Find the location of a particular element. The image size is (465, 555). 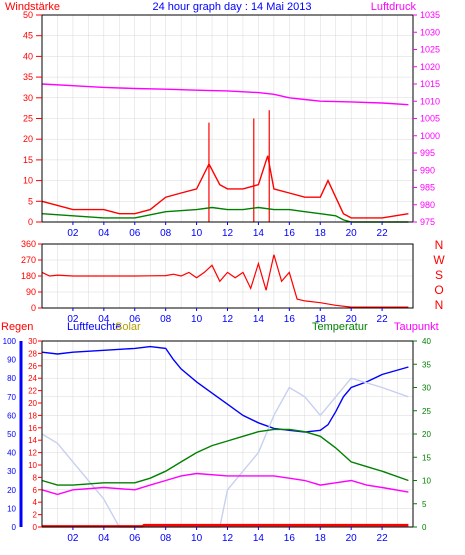

climate-x-ticks: 02 04 06 08 10 12 14 16 18 20 22 is located at coordinates (227, 535).